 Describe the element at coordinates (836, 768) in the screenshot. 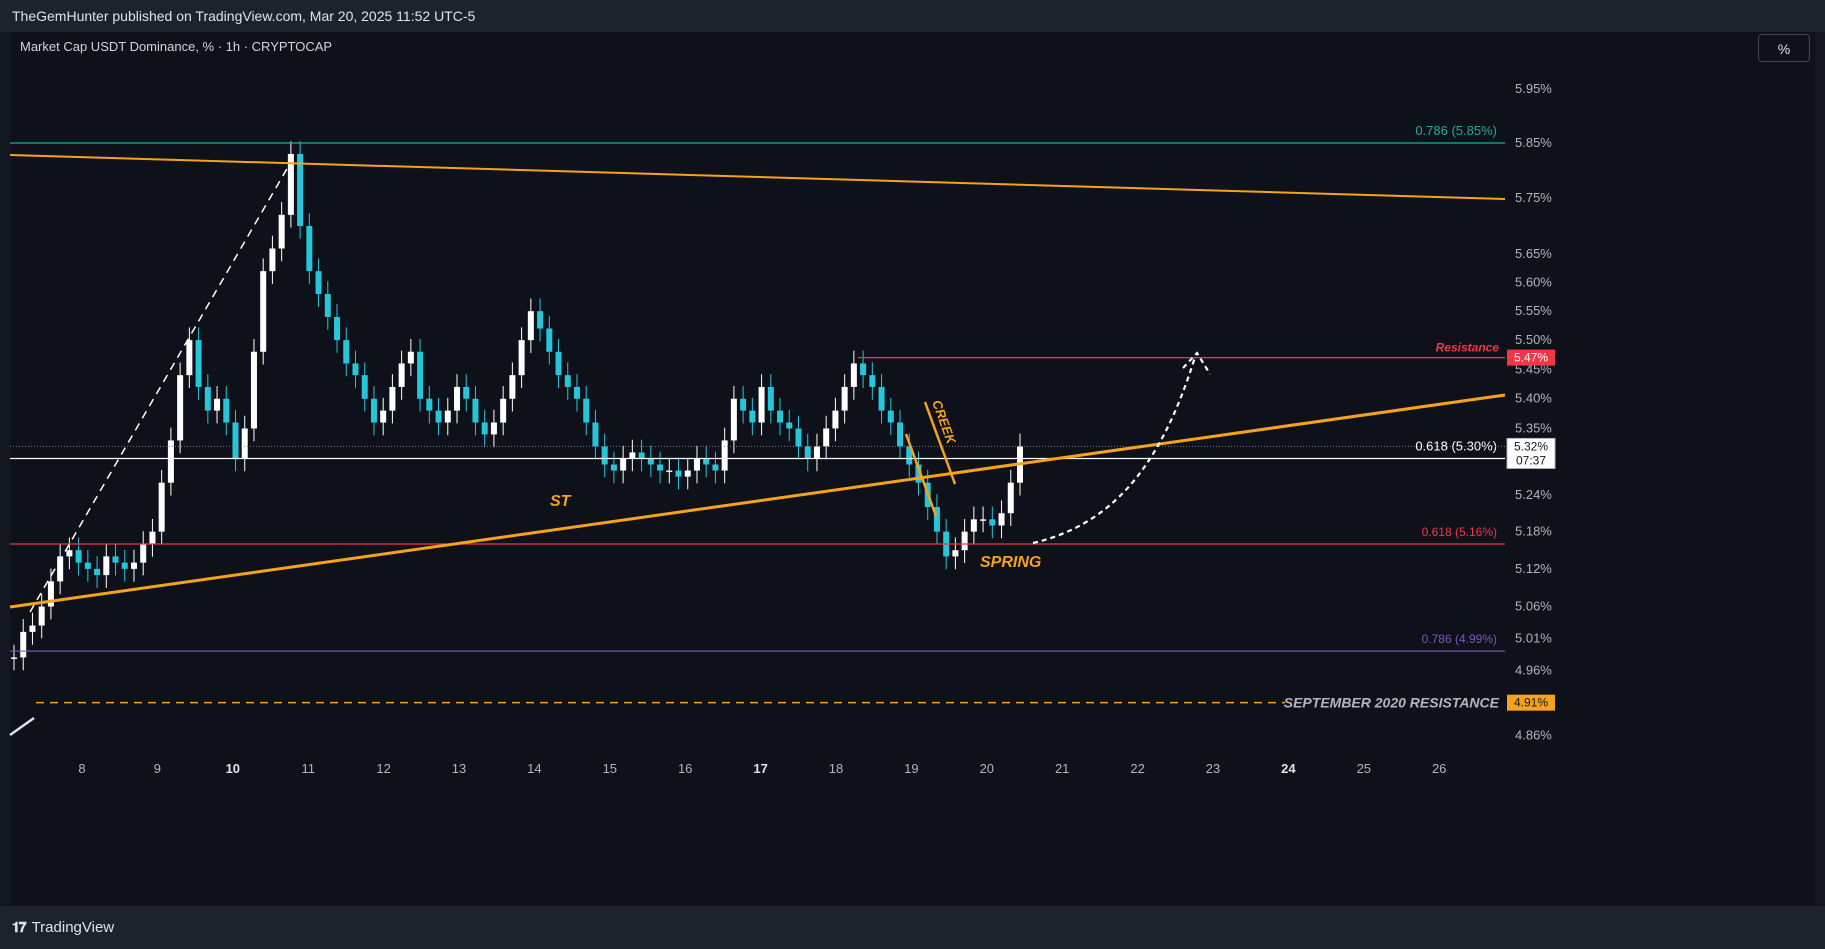

I see `x-tick-label: 18` at that location.